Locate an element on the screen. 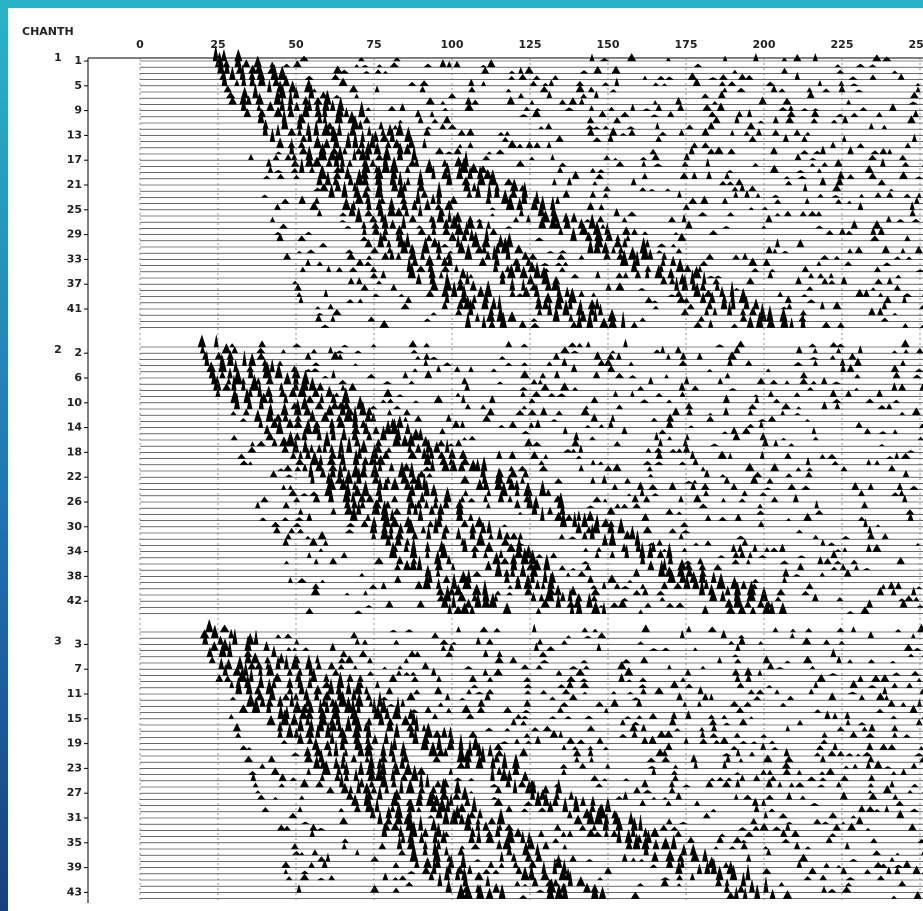  x-tick-label: 0 is located at coordinates (140, 44).